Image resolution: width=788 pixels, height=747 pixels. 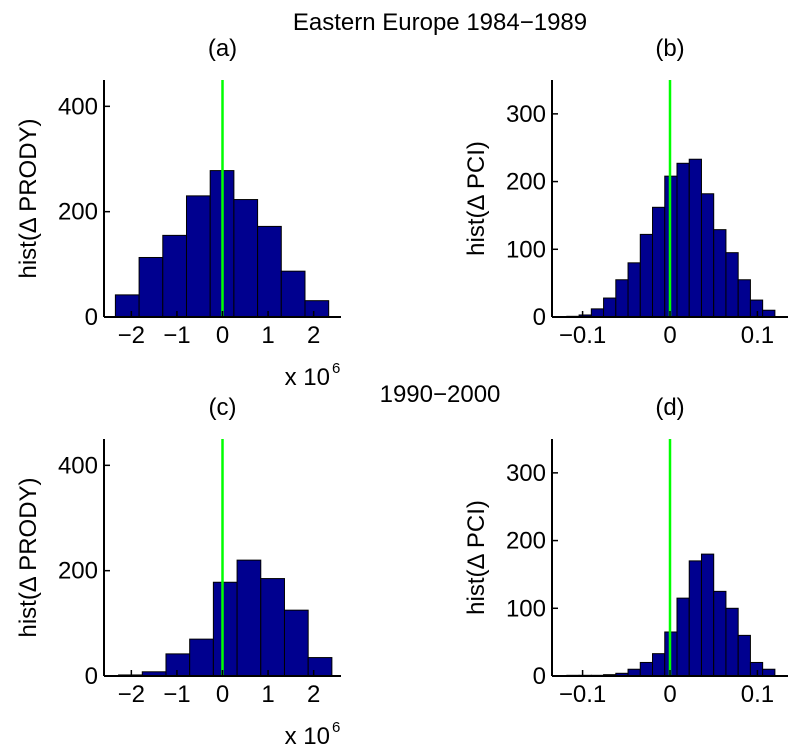 What do you see at coordinates (440, 394) in the screenshot?
I see `figure-subtitle: 1990−2000` at bounding box center [440, 394].